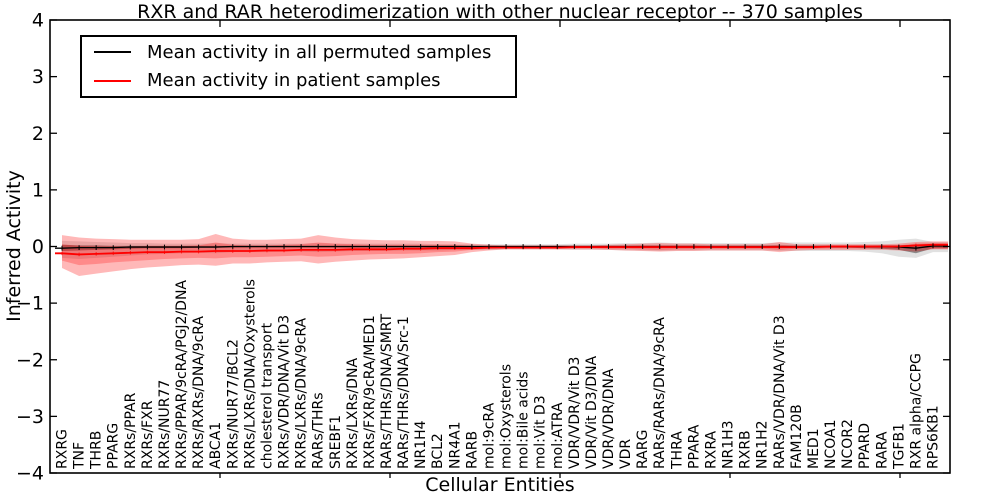 The image size is (1000, 500). I want to click on x-entity-label: BCL2, so click(438, 451).